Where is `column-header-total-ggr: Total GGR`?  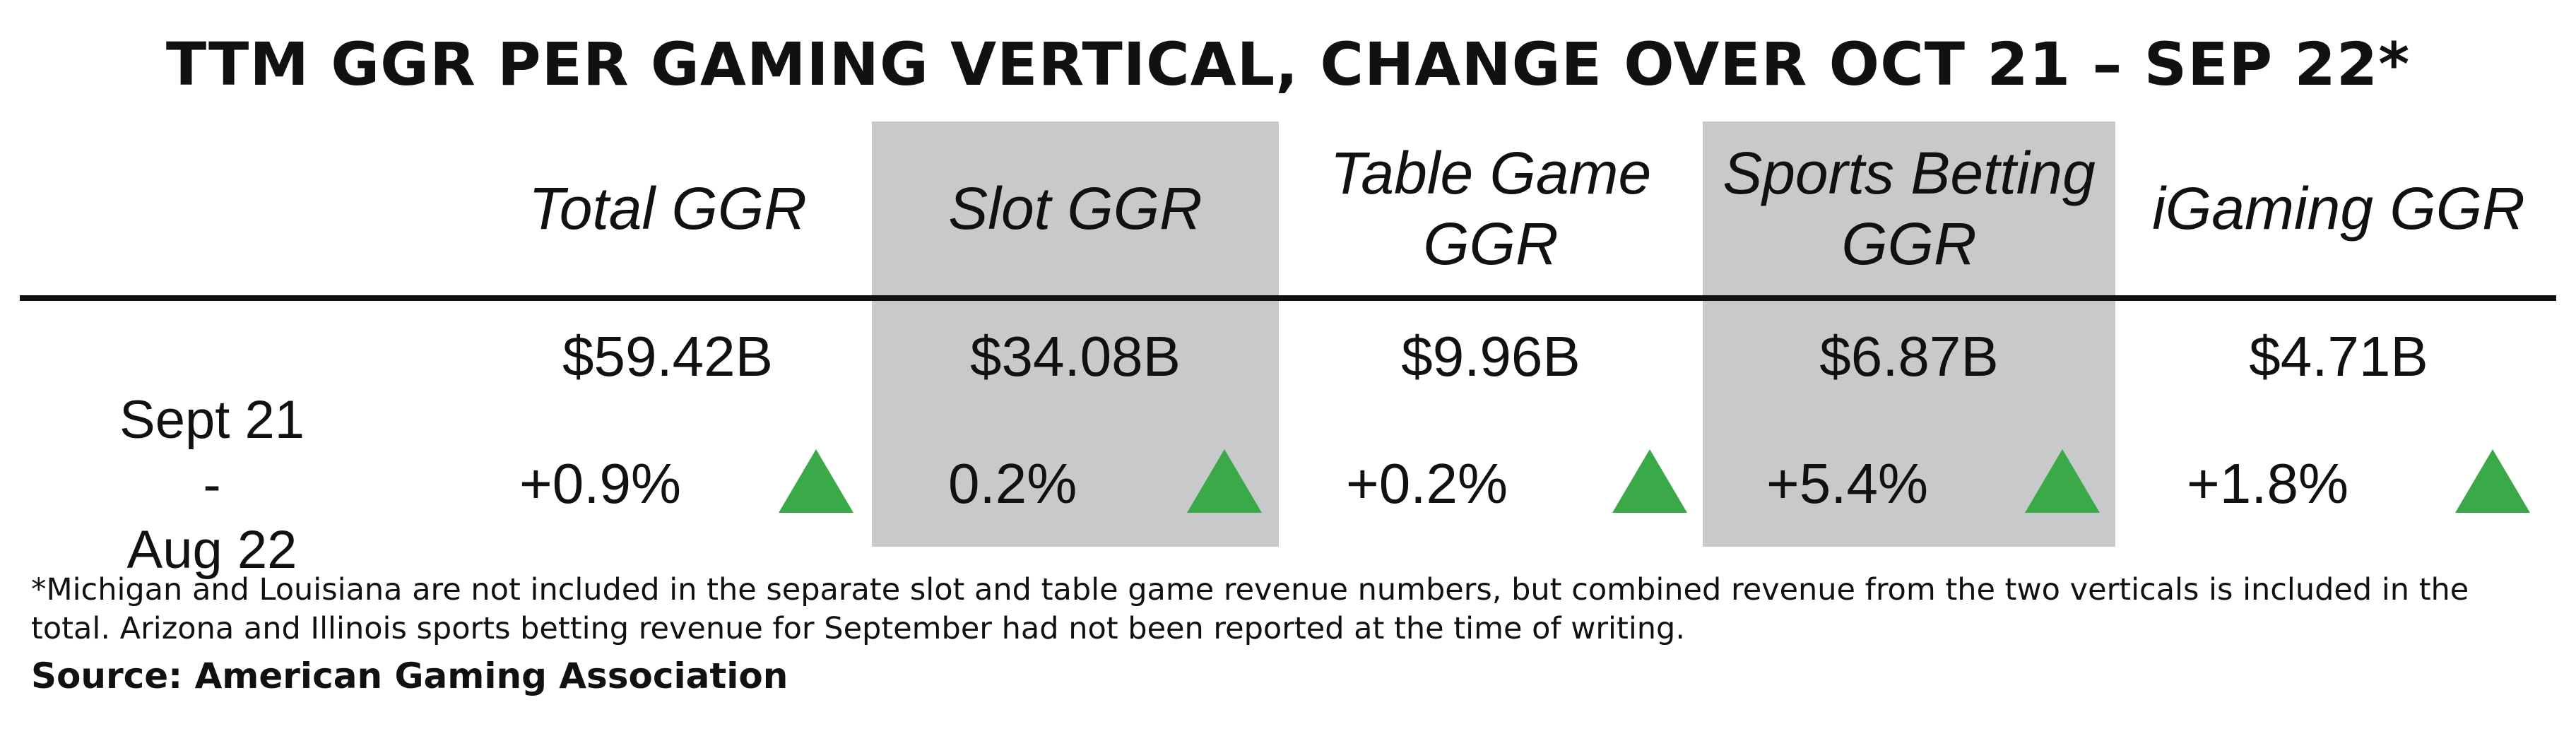 column-header-total-ggr: Total GGR is located at coordinates (667, 208).